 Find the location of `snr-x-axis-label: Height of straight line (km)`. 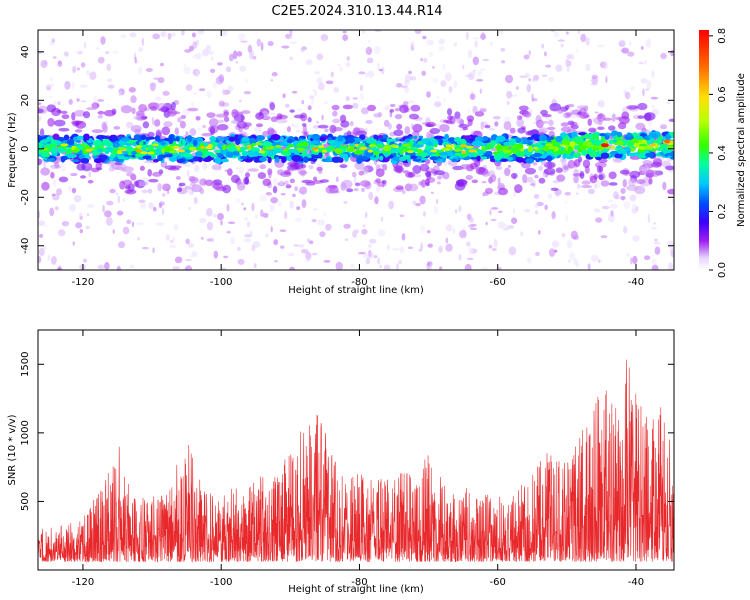

snr-x-axis-label: Height of straight line (km) is located at coordinates (356, 589).